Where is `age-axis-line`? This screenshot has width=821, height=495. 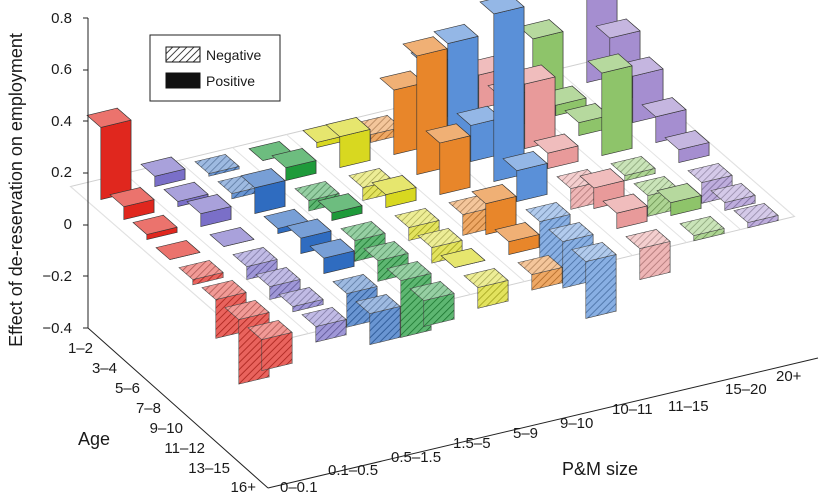
age-axis-line is located at coordinates (178, 408).